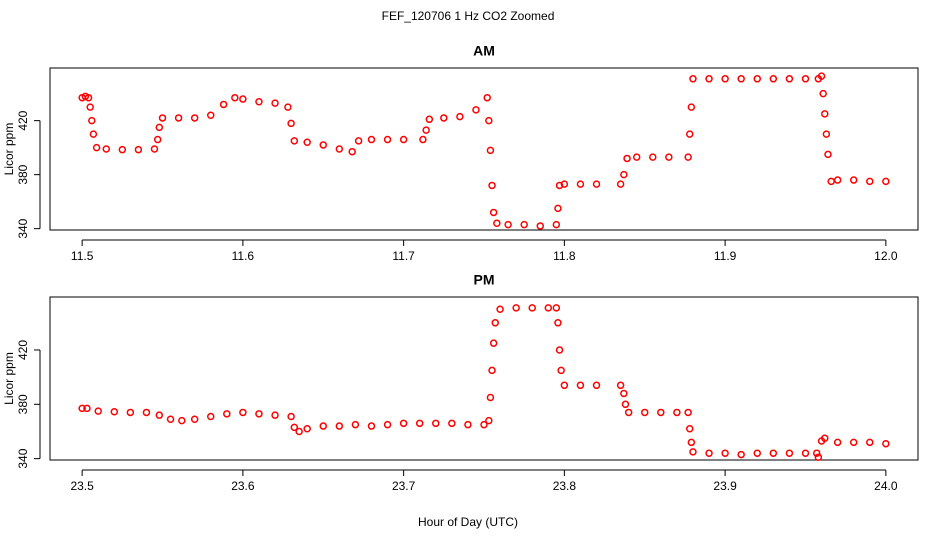 This screenshot has width=936, height=540. I want to click on x-tick-label: 23.8, so click(565, 486).